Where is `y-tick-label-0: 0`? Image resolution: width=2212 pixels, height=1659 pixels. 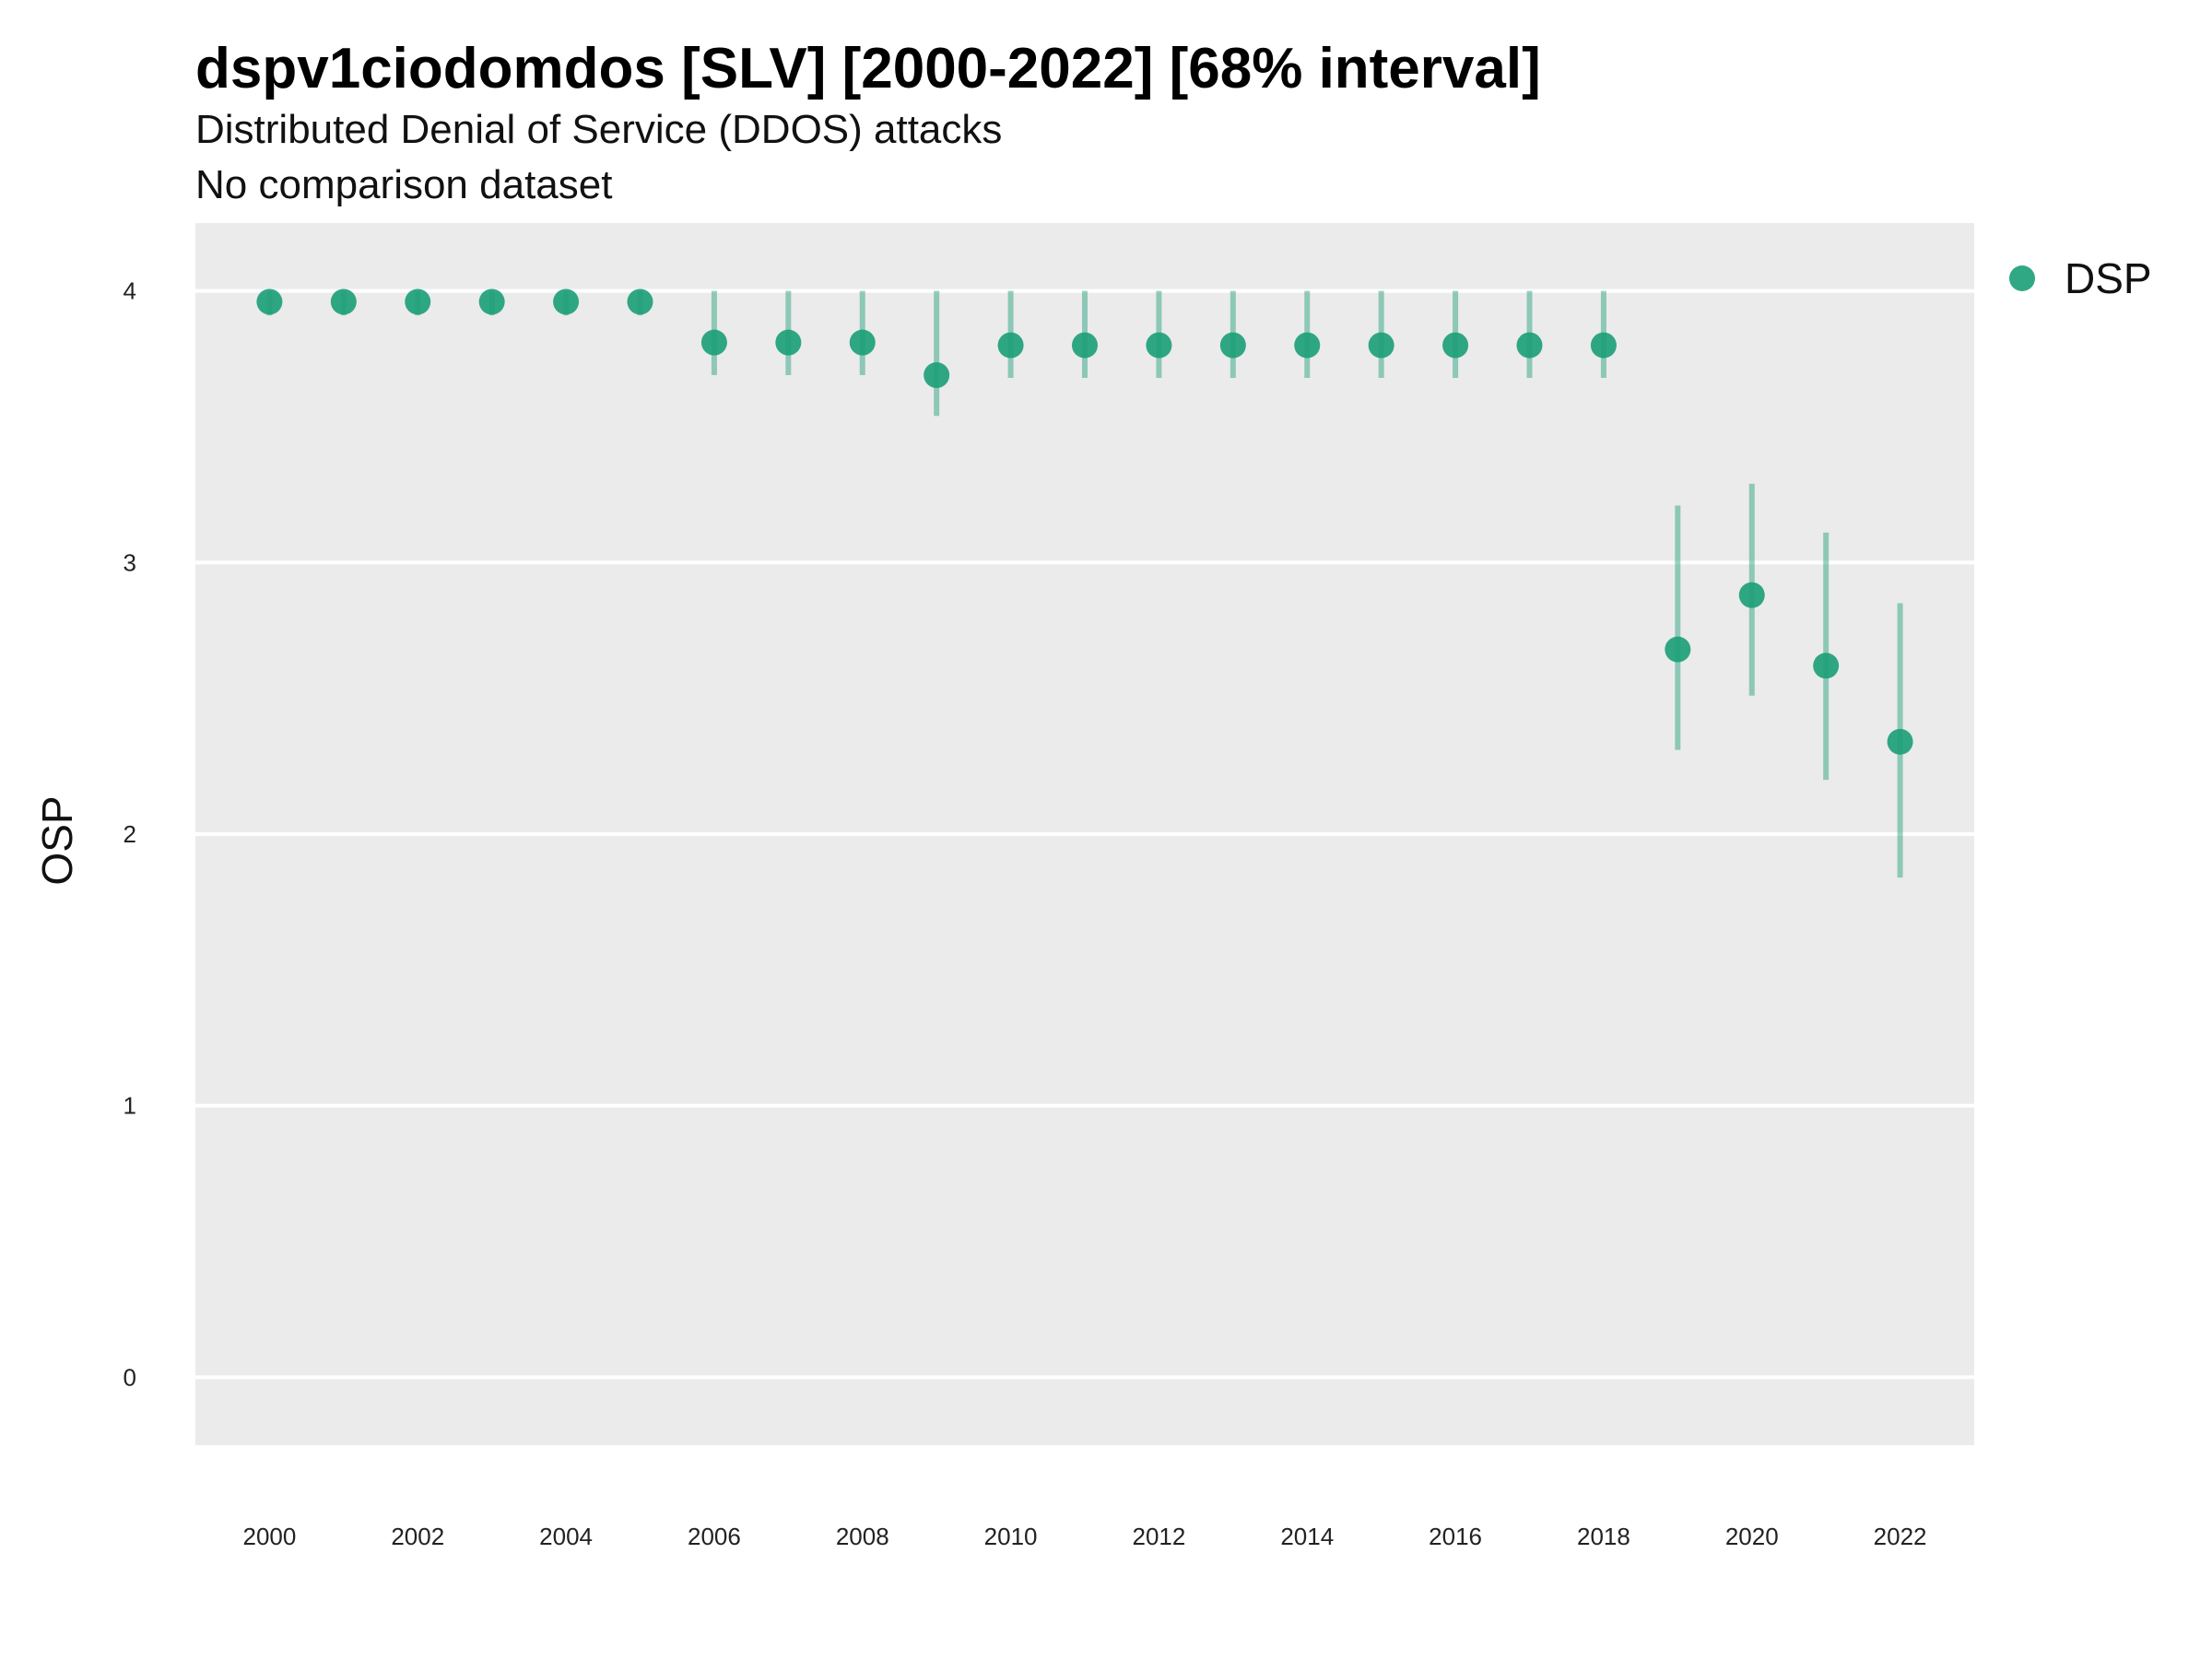
y-tick-label-0: 0 is located at coordinates (130, 1377).